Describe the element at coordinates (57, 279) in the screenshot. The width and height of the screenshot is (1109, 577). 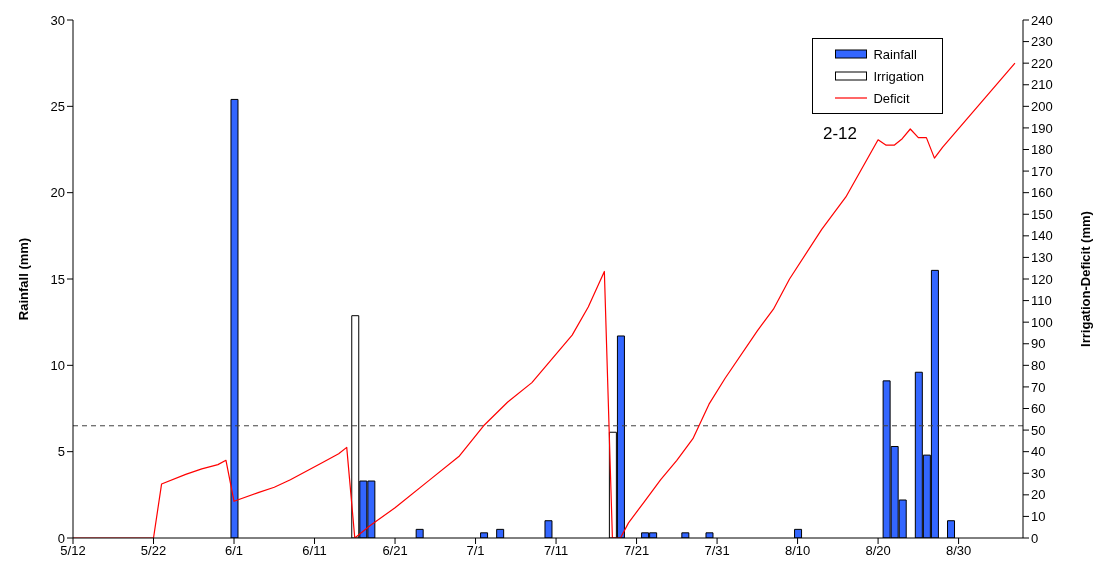
I see `y-tick-label: 15` at that location.